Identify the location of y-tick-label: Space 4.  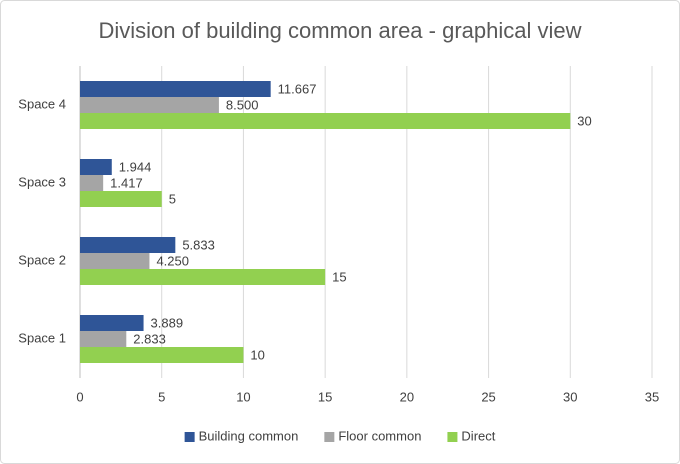
(42, 103).